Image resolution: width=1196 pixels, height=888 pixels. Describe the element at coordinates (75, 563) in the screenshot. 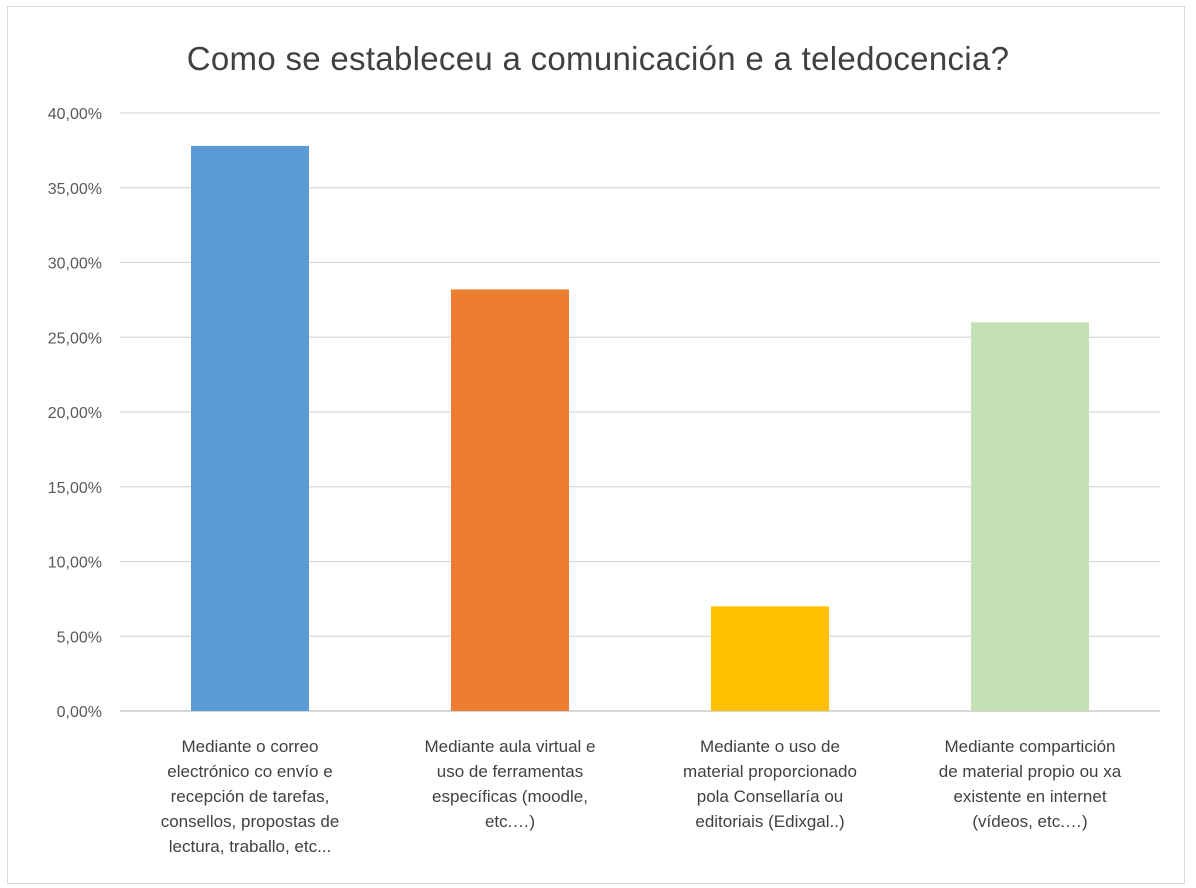

I see `y-tick-label: 10,00%` at that location.